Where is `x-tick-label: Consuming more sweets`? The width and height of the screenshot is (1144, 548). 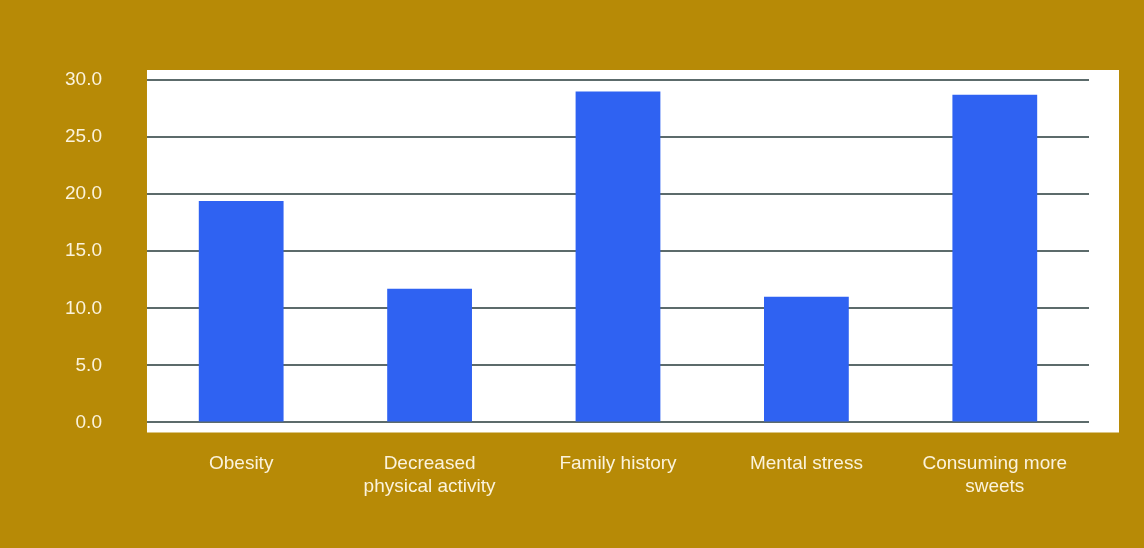 x-tick-label: Consuming more sweets is located at coordinates (995, 474).